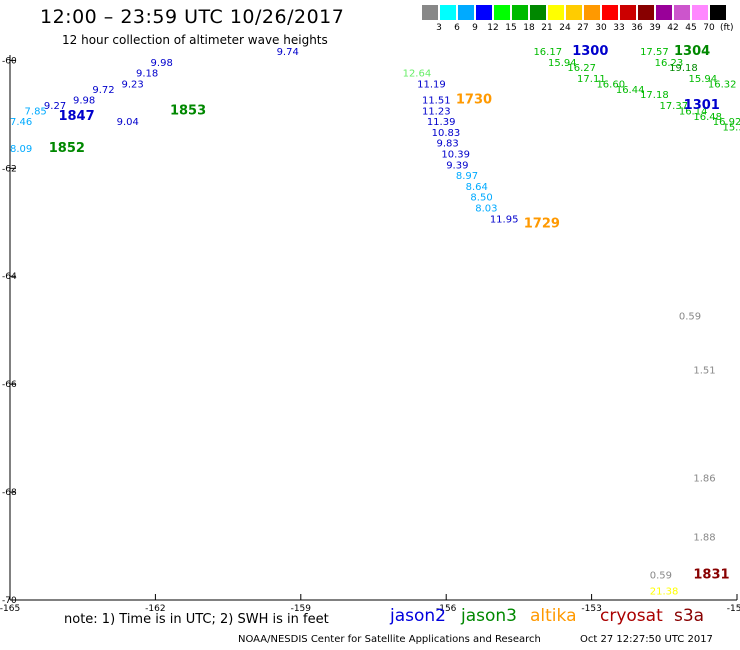 This screenshot has width=740, height=650. Describe the element at coordinates (565, 28) in the screenshot. I see `legend-label: 24` at that location.